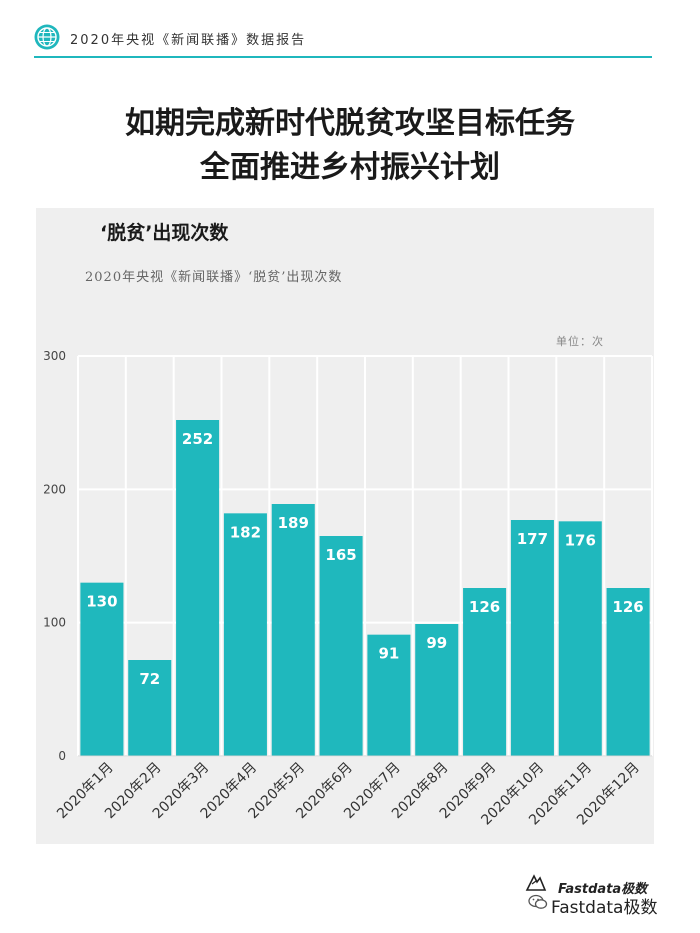 This screenshot has width=700, height=933. I want to click on data-label: 177, so click(532, 539).